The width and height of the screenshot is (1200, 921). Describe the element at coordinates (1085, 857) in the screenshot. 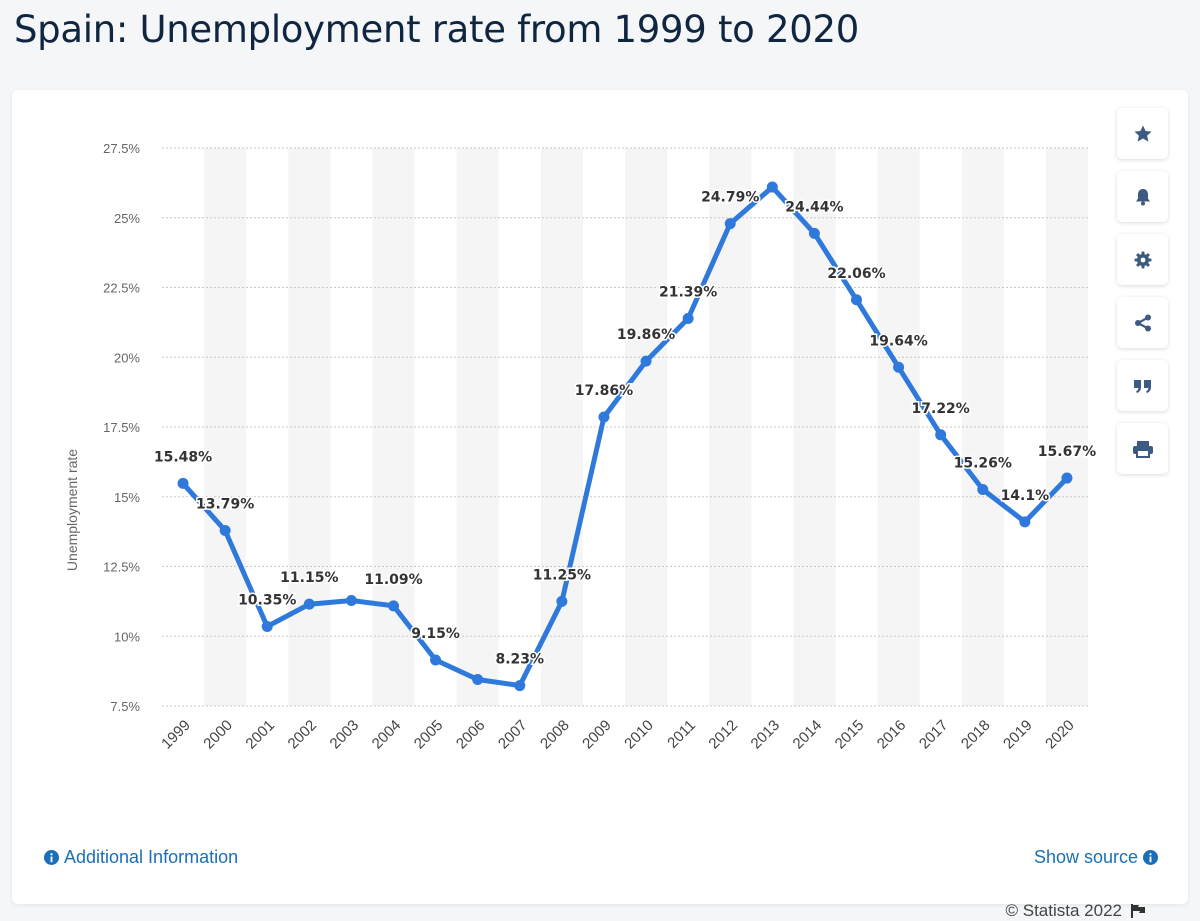

I see `show-source-label: Show source` at that location.